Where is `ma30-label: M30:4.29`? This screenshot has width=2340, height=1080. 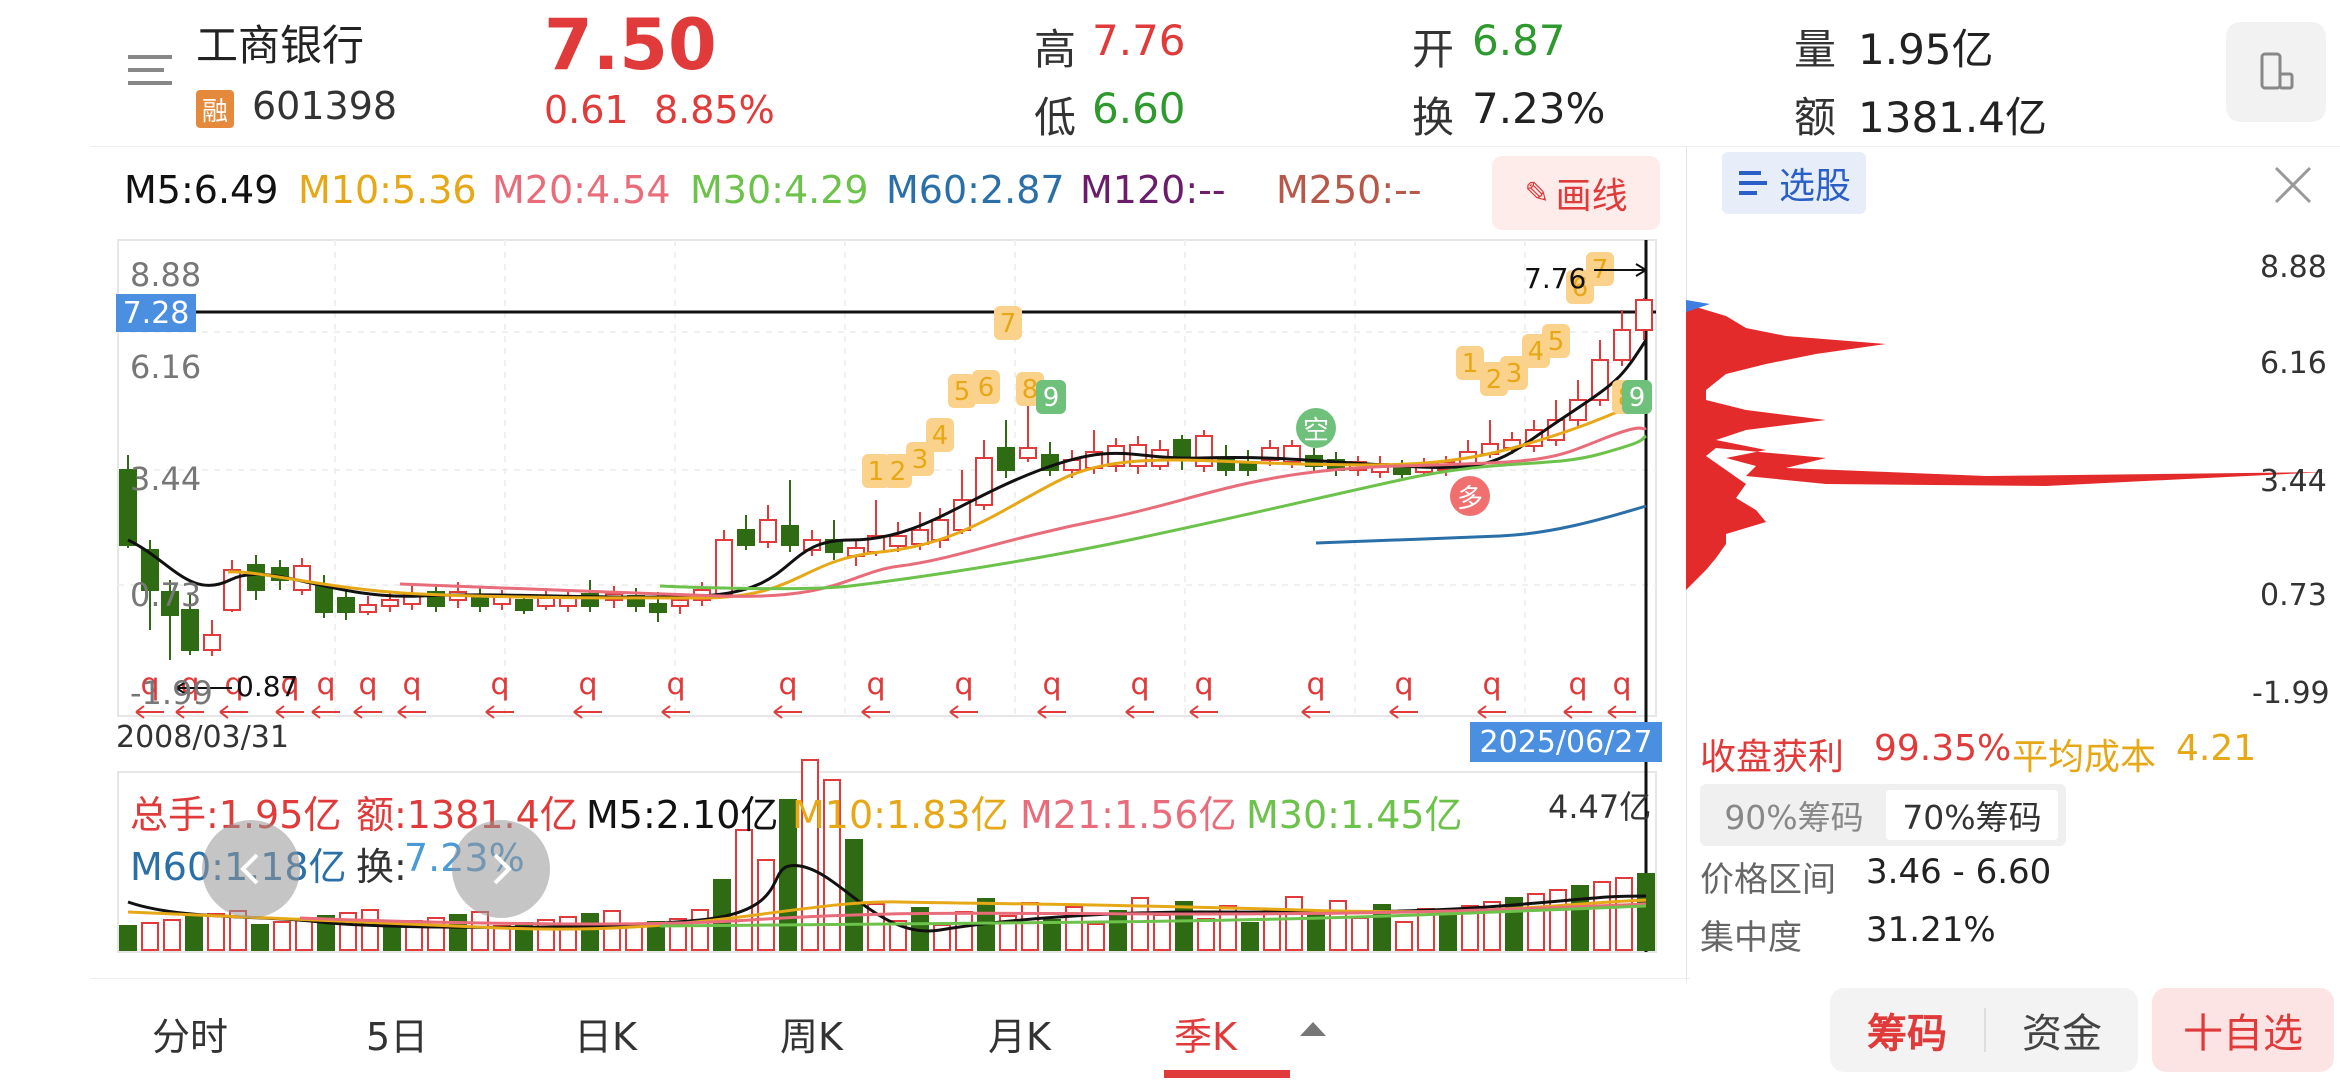 ma30-label: M30:4.29 is located at coordinates (779, 190).